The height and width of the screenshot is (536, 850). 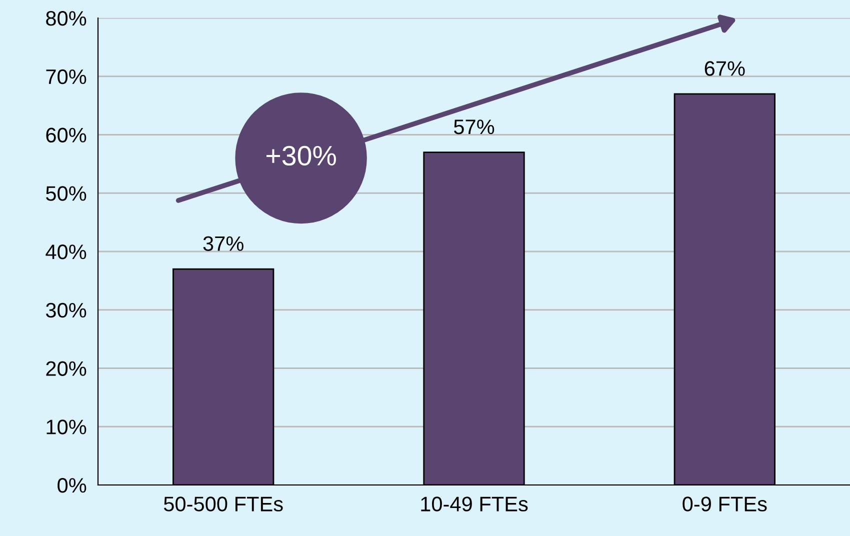 What do you see at coordinates (223, 504) in the screenshot?
I see `x-tick-label: 50-500 FTEs` at bounding box center [223, 504].